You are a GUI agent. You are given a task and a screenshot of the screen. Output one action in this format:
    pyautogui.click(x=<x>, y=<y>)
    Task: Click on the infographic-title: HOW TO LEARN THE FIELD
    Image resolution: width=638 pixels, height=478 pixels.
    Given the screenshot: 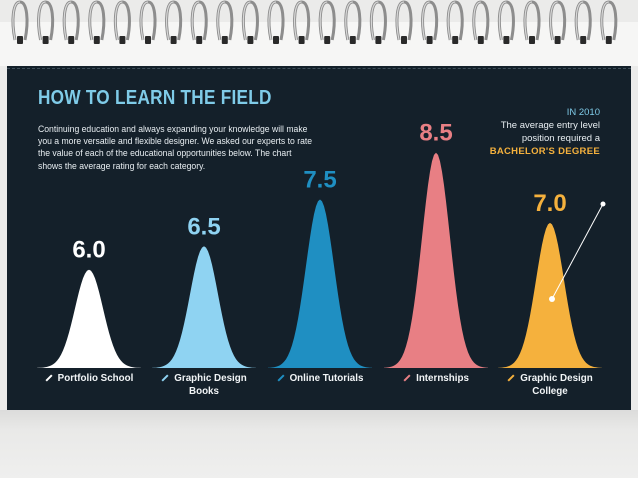 What is the action you would take?
    pyautogui.click(x=155, y=98)
    